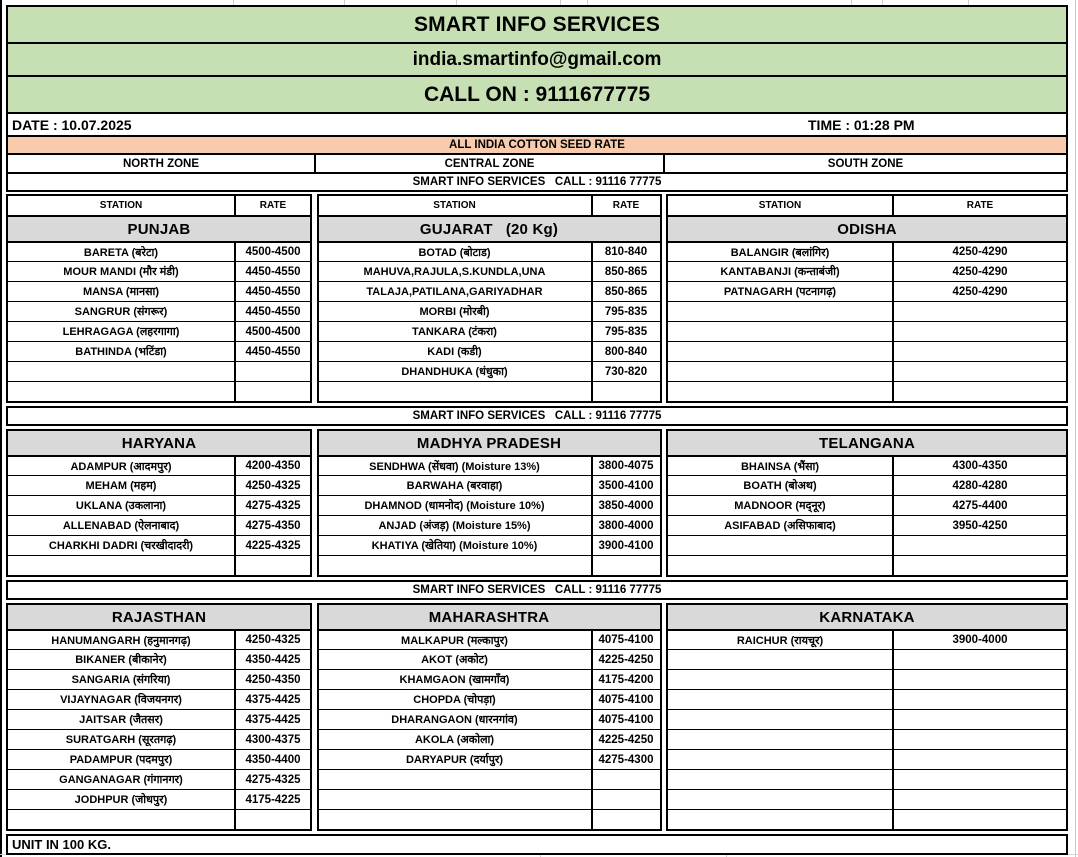 The width and height of the screenshot is (1078, 857). Describe the element at coordinates (454, 720) in the screenshot. I see `station-cell: DHARANGAON (धारनगांव)` at that location.